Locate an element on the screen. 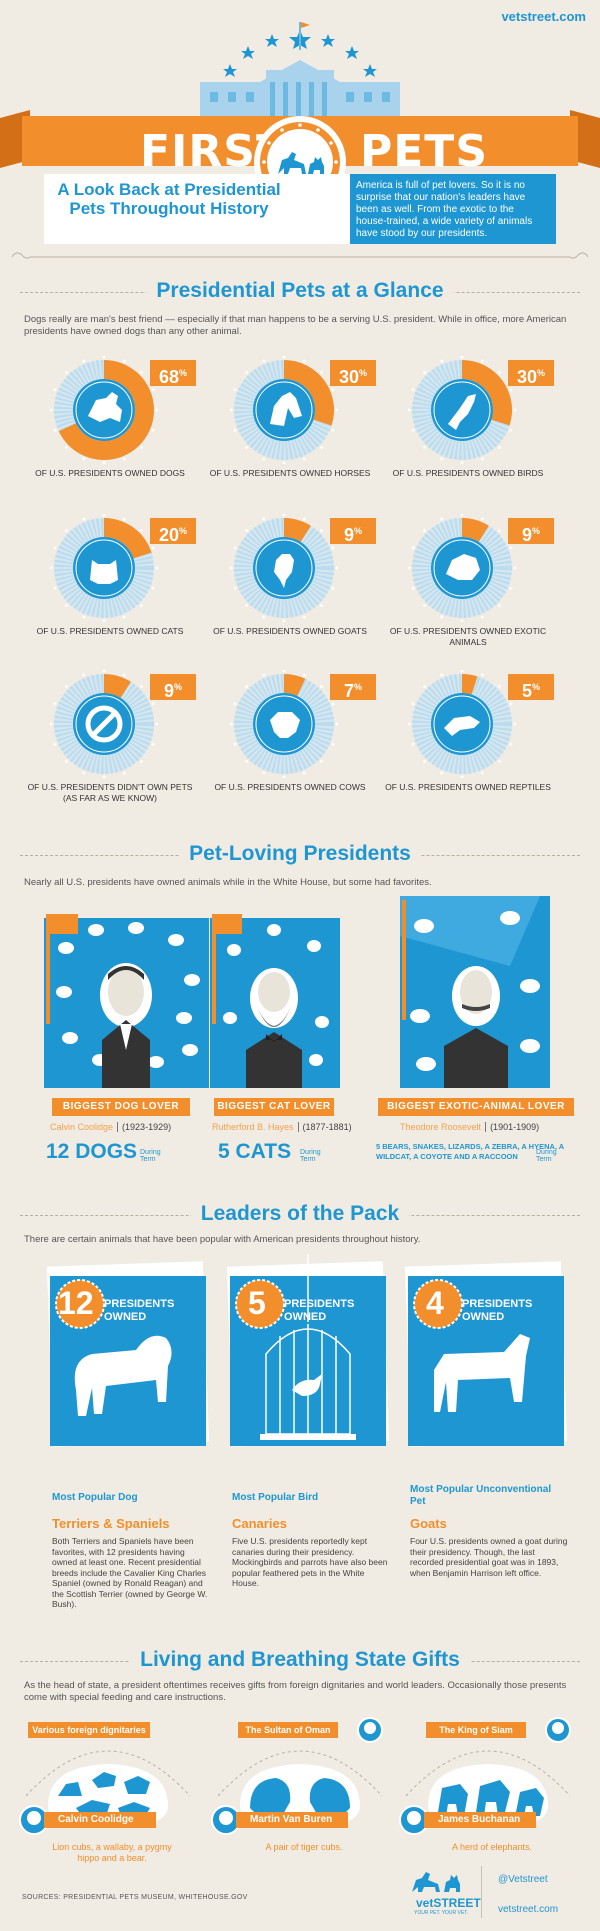  vetstreet-logo-icon is located at coordinates (436, 1882).